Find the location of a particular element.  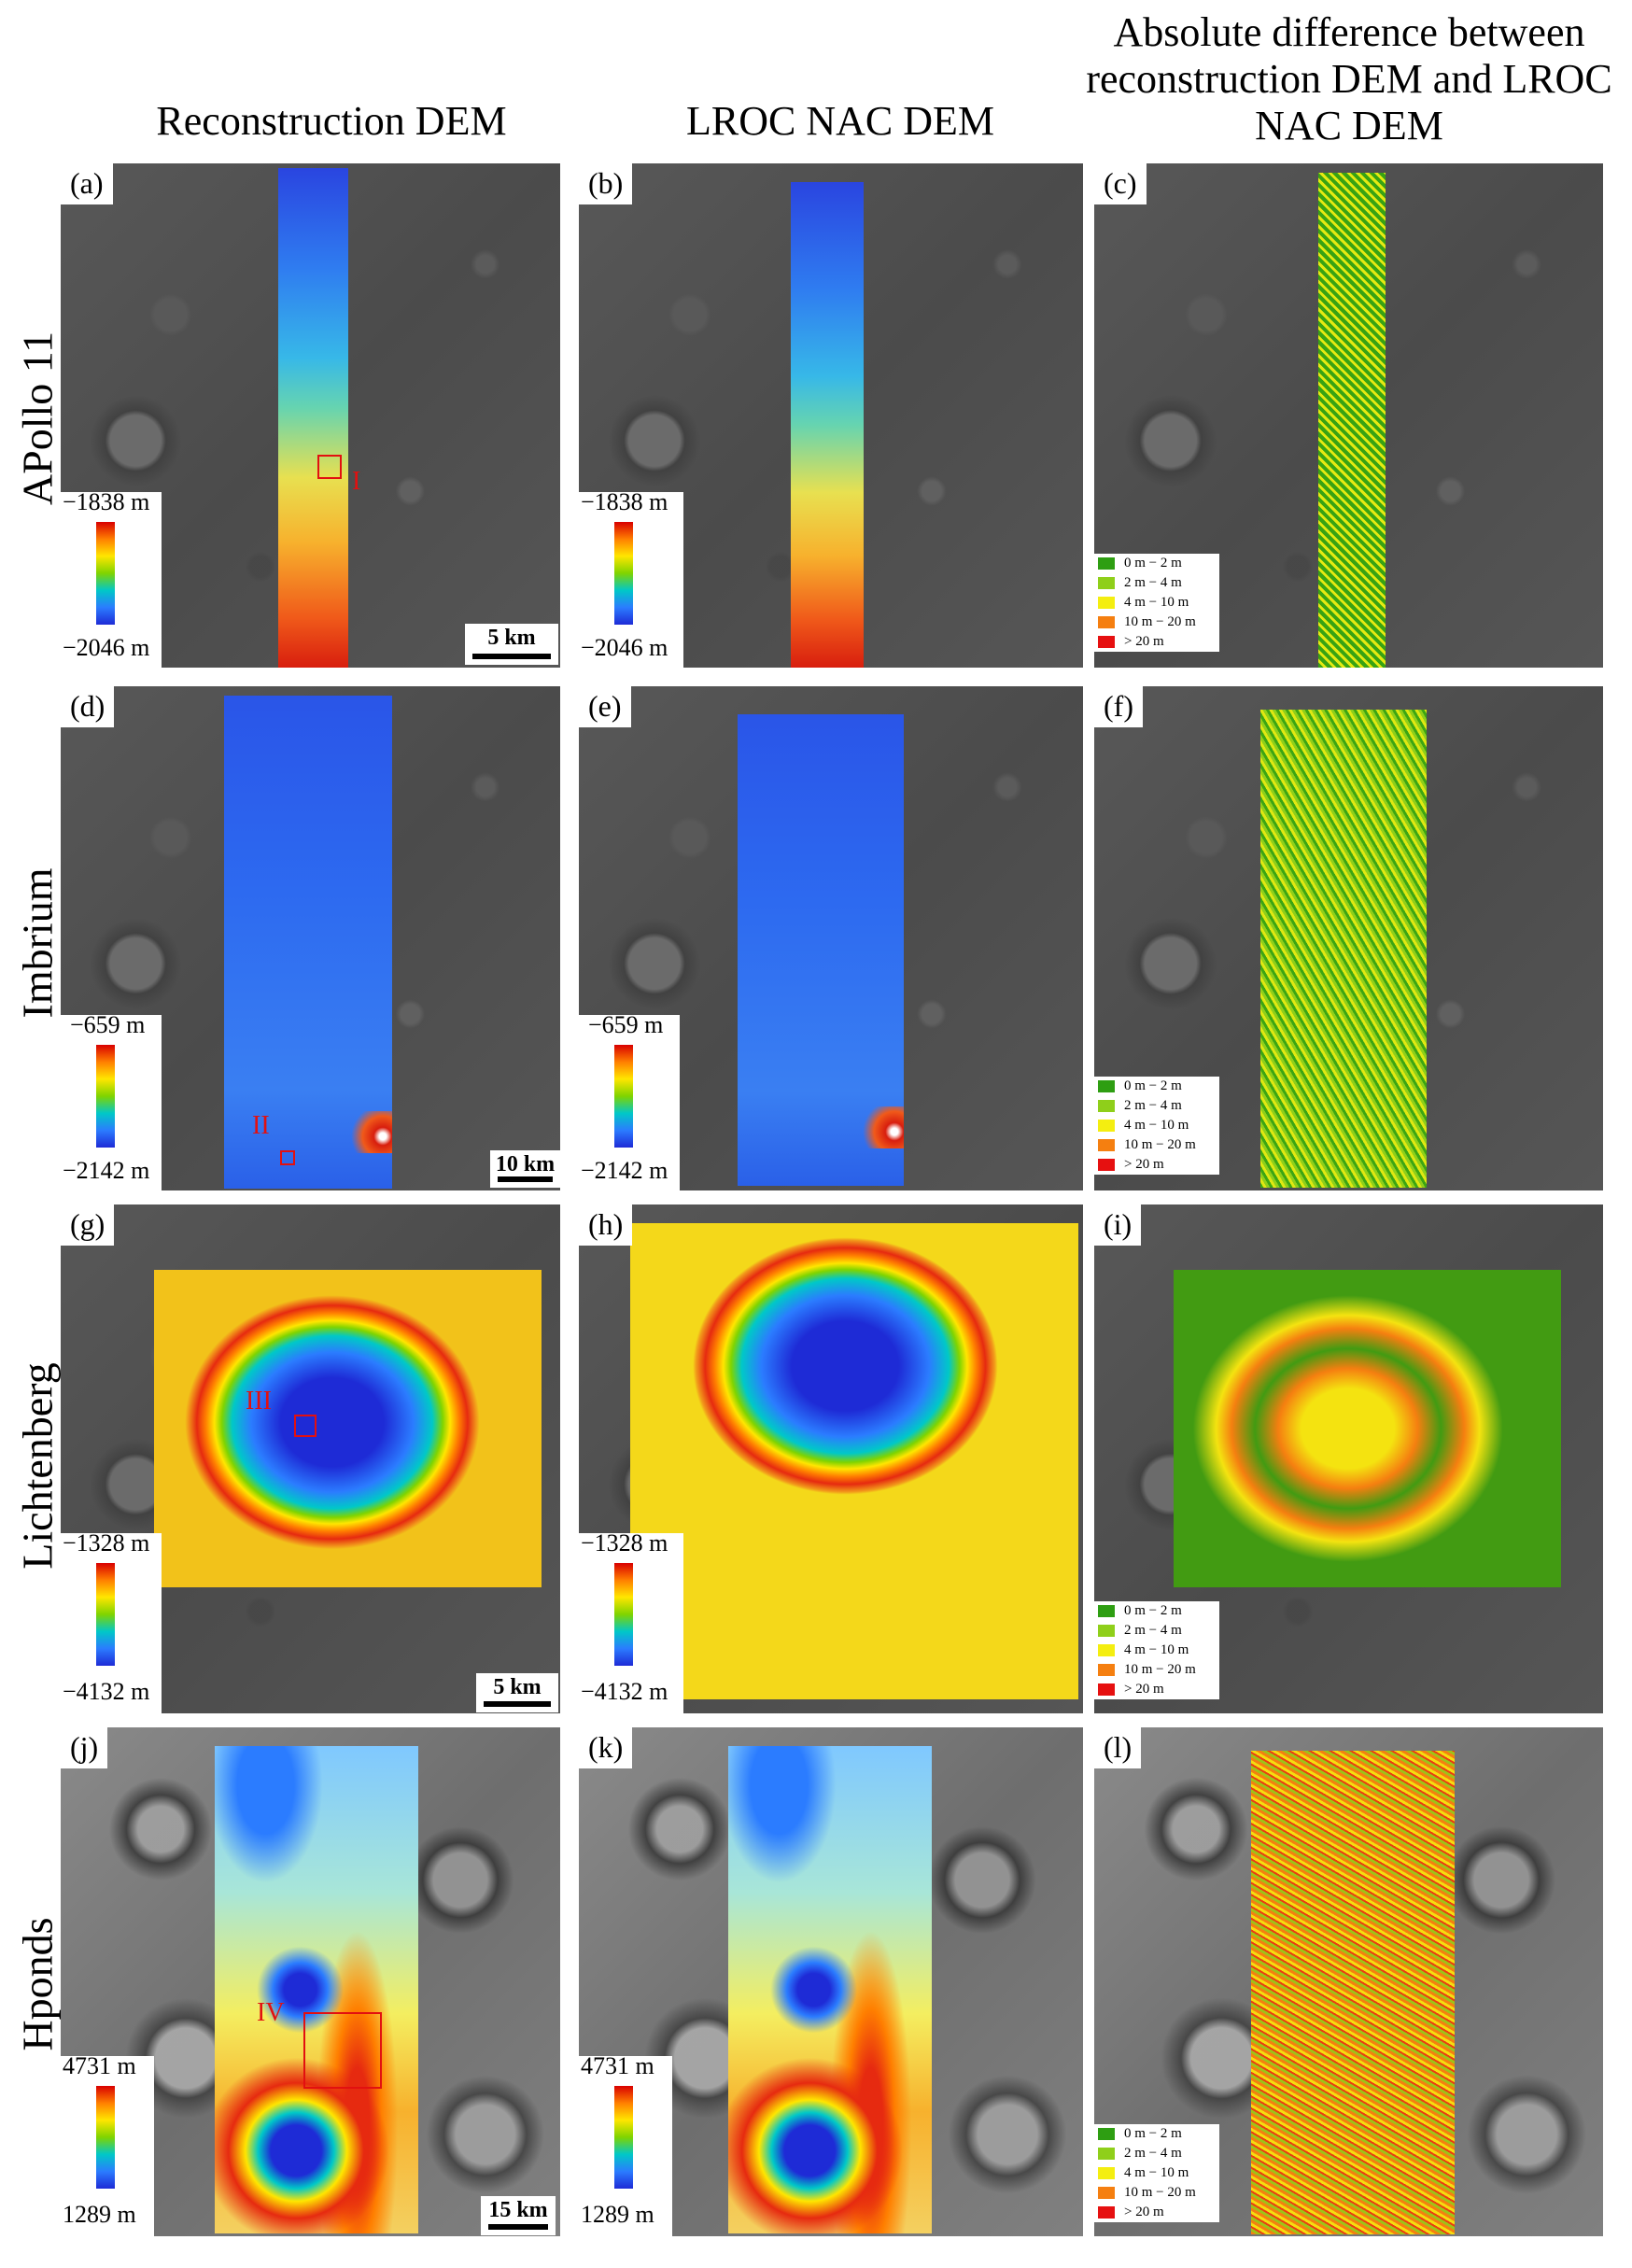

difference-strip-imbrium is located at coordinates (1343, 949).